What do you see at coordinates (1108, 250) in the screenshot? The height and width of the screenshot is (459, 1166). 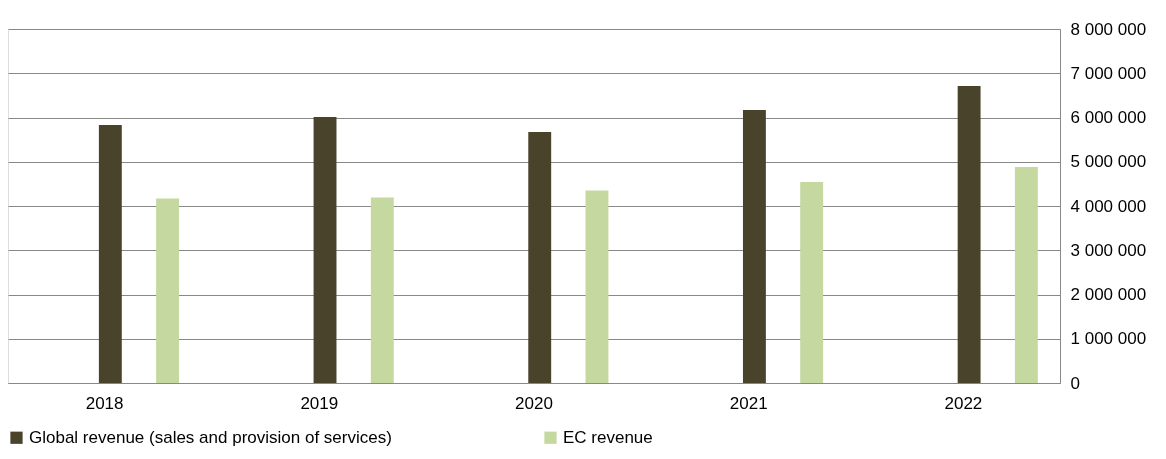 I see `y-tick-label: 3 000 000` at bounding box center [1108, 250].